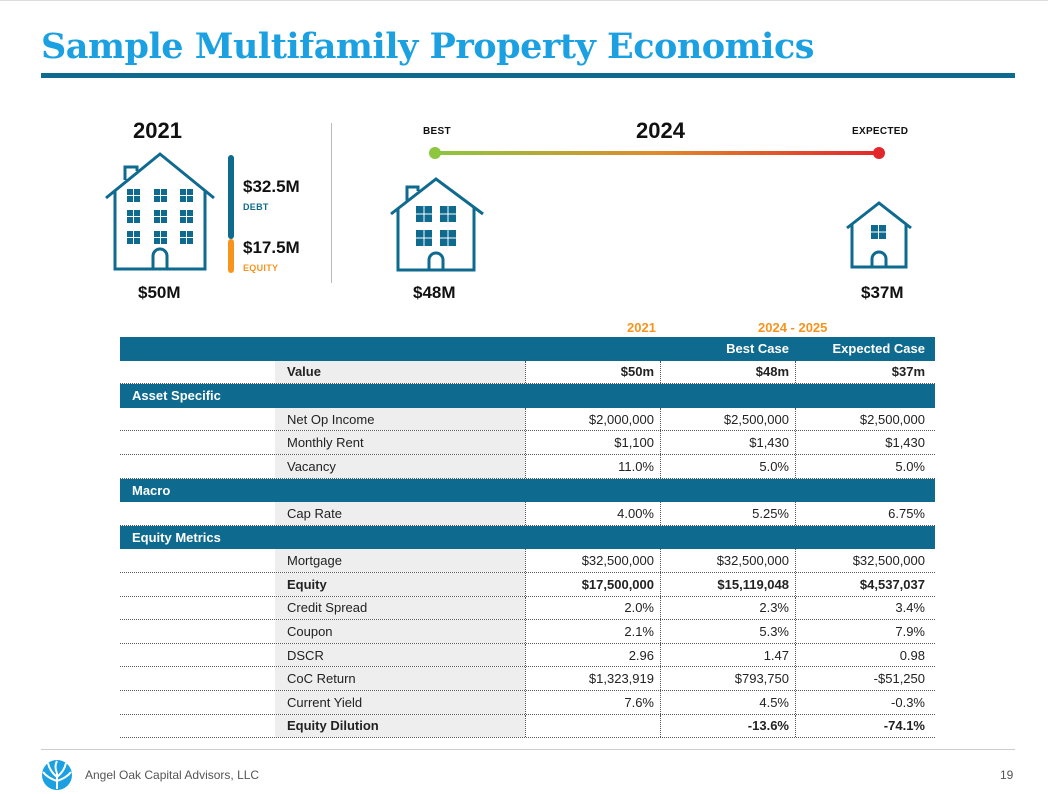  Describe the element at coordinates (256, 207) in the screenshot. I see `debt-label: DEBT` at that location.